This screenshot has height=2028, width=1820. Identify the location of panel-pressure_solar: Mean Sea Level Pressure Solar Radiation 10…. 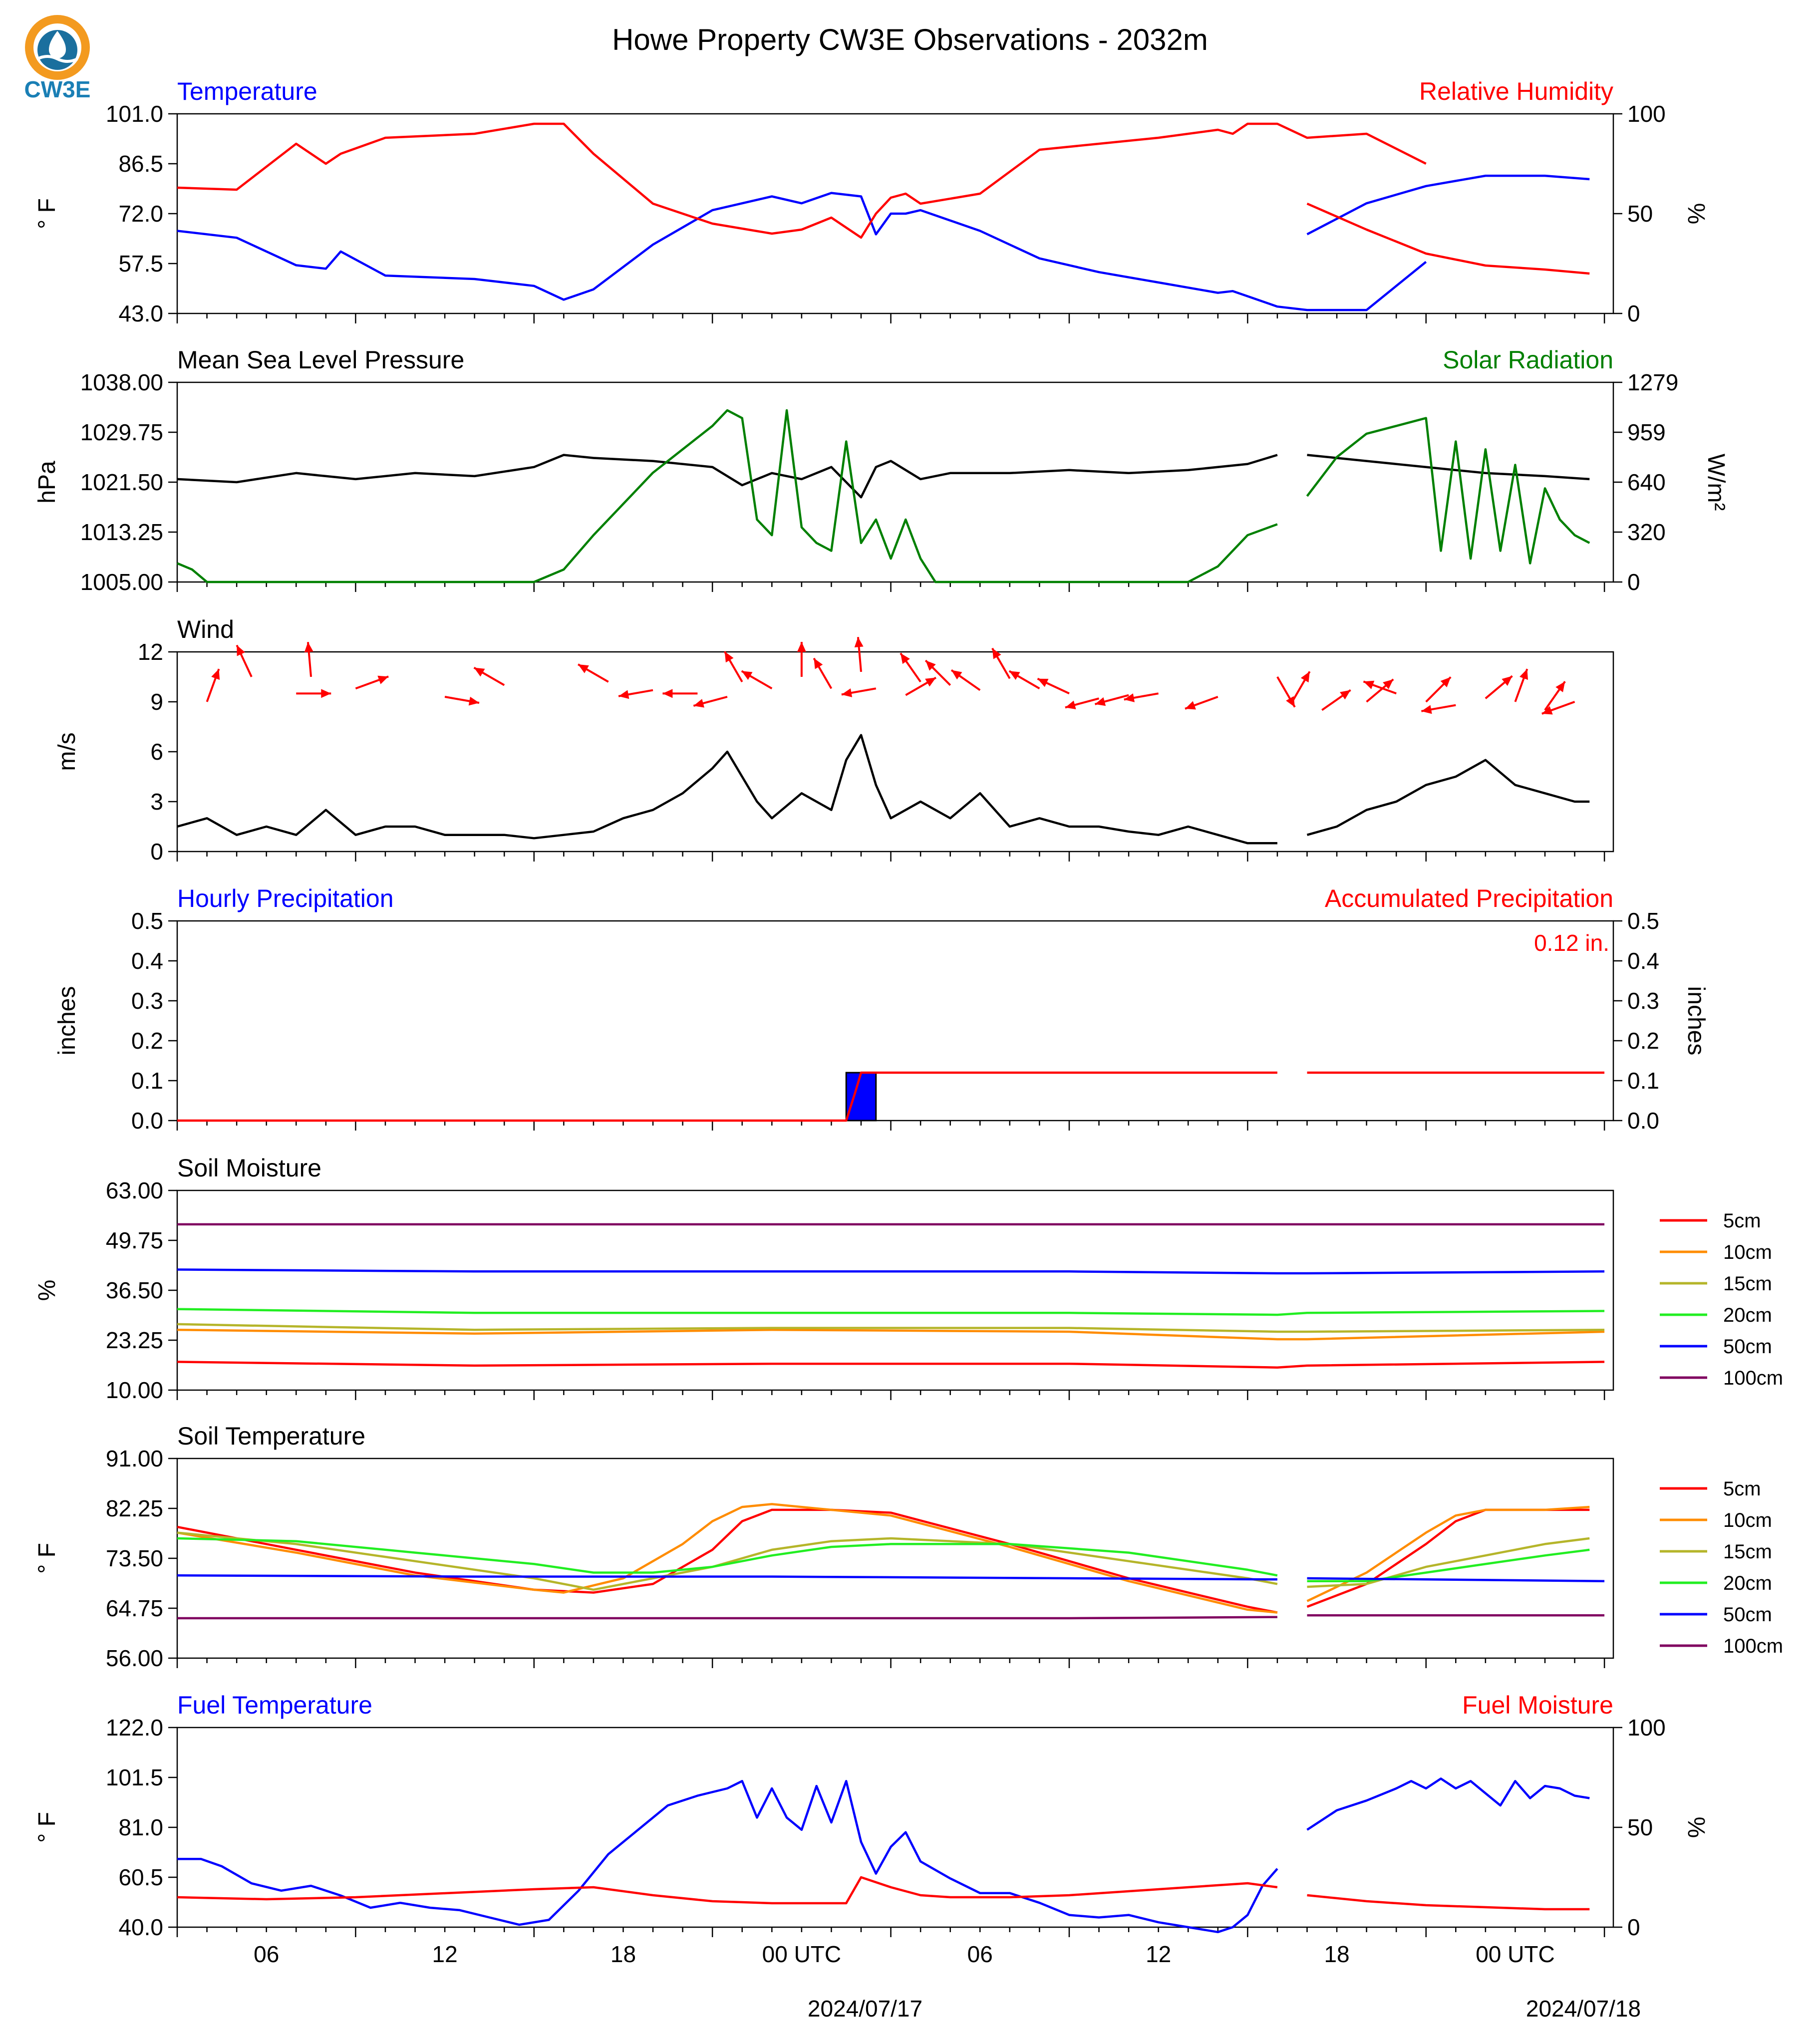
(881, 470).